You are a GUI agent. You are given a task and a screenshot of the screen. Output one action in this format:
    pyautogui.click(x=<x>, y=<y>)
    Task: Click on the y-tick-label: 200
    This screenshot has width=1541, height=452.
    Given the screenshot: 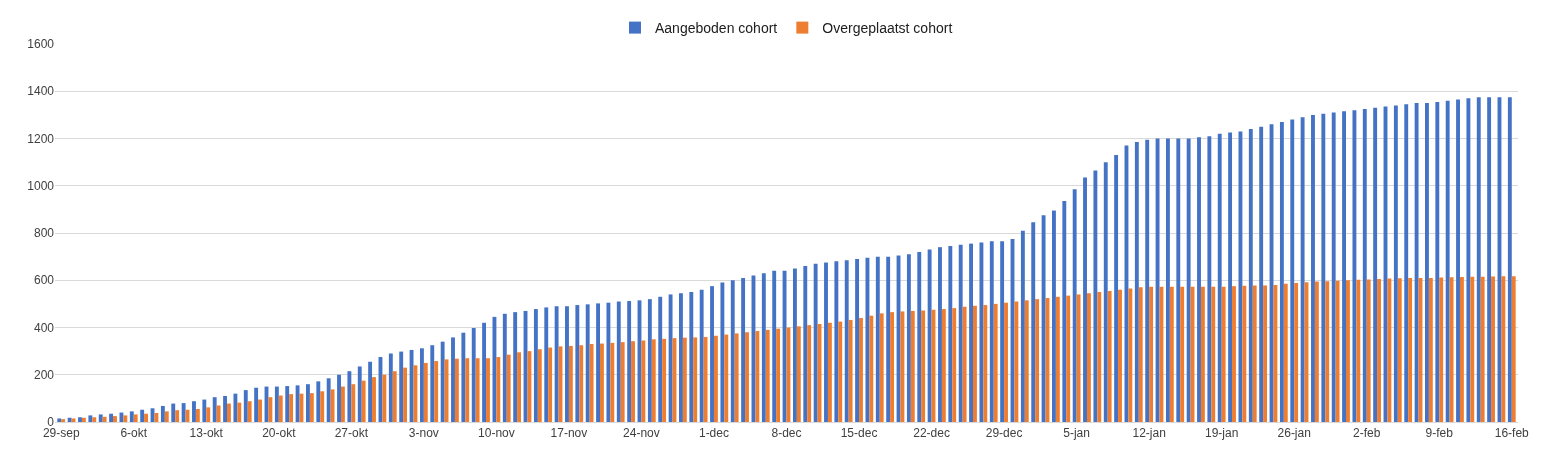 What is the action you would take?
    pyautogui.click(x=44, y=374)
    